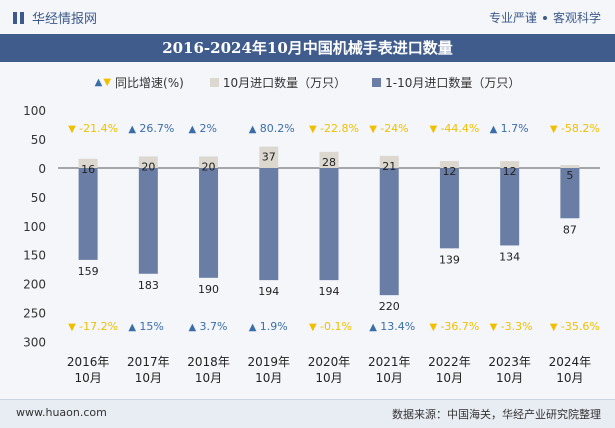  Describe the element at coordinates (459, 326) in the screenshot. I see `cum-growth-label: -36.7%` at that location.